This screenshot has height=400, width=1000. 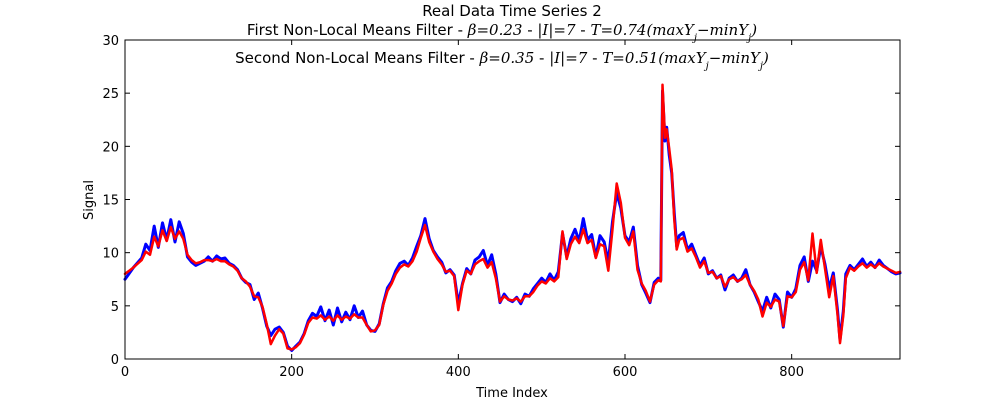 I want to click on y-tick-label: 20, so click(x=110, y=147).